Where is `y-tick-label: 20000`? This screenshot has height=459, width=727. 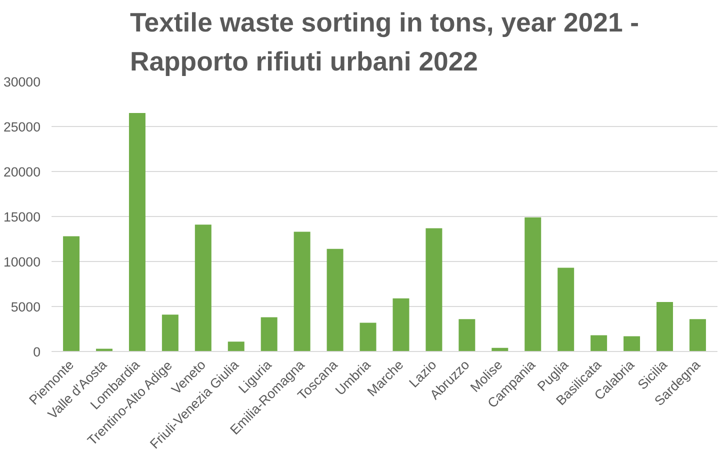 y-tick-label: 20000 is located at coordinates (21, 172).